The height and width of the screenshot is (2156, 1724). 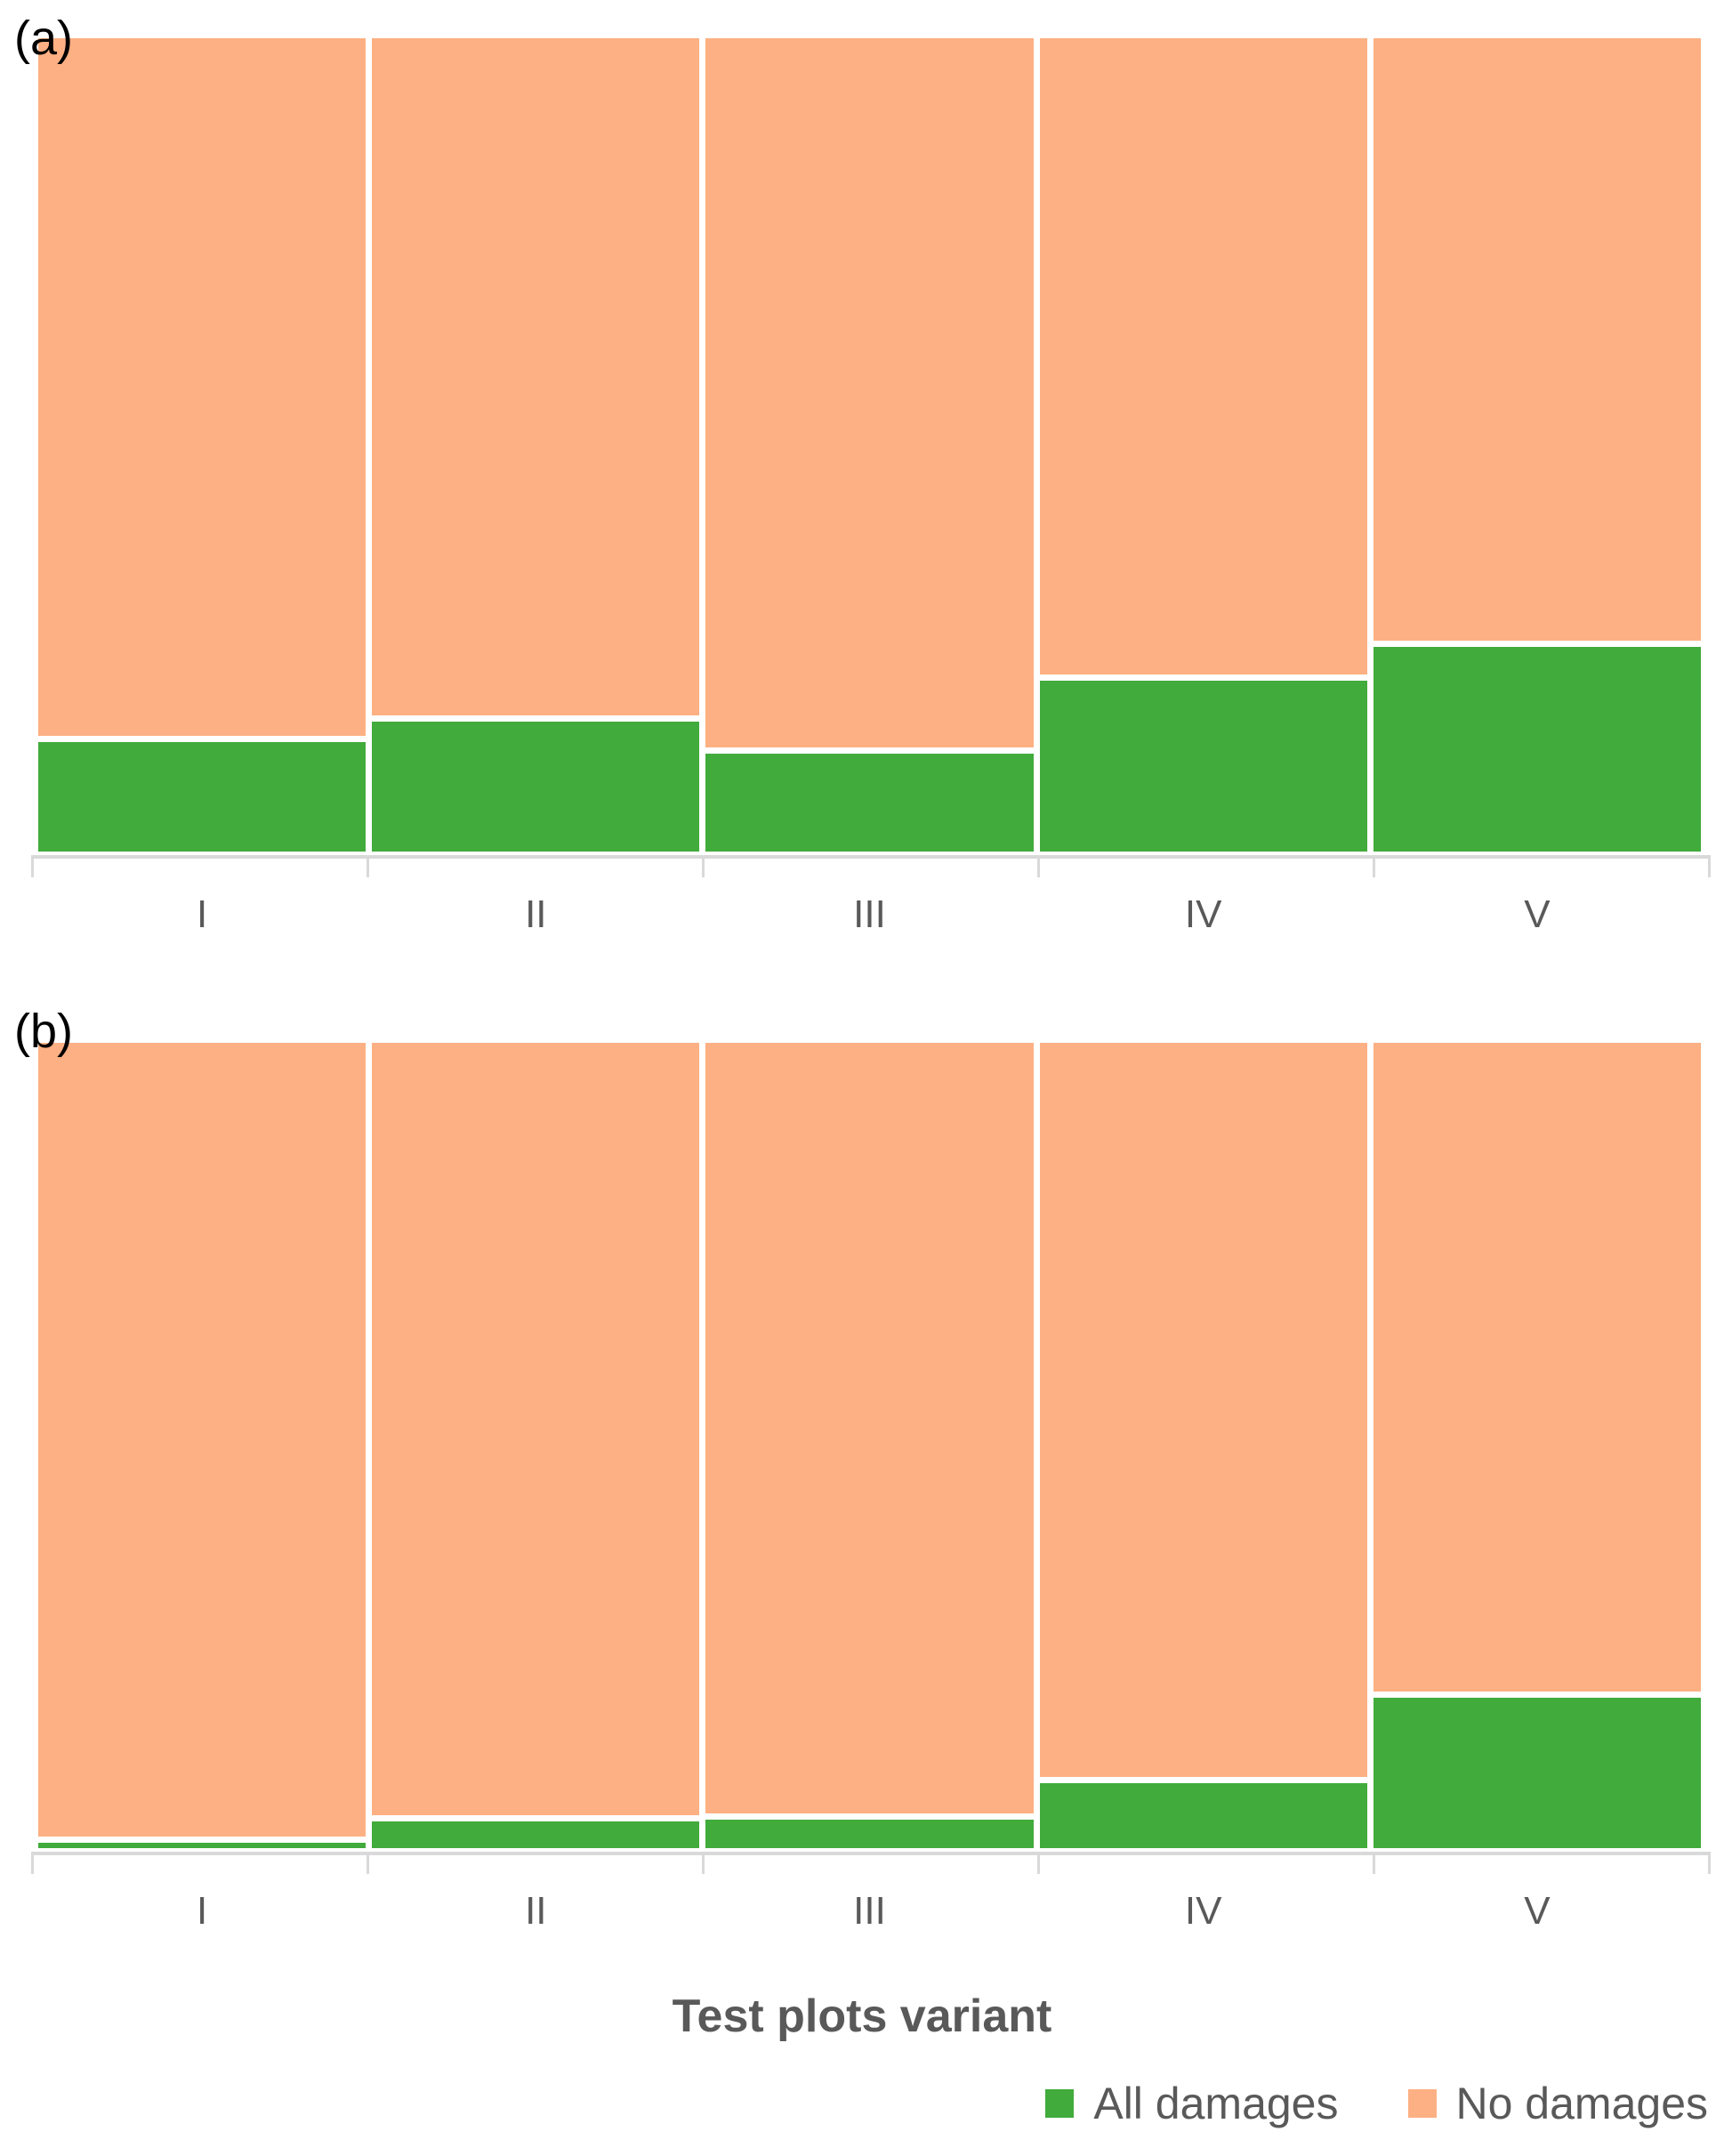 What do you see at coordinates (871, 1863) in the screenshot?
I see `panel-b-x-axis` at bounding box center [871, 1863].